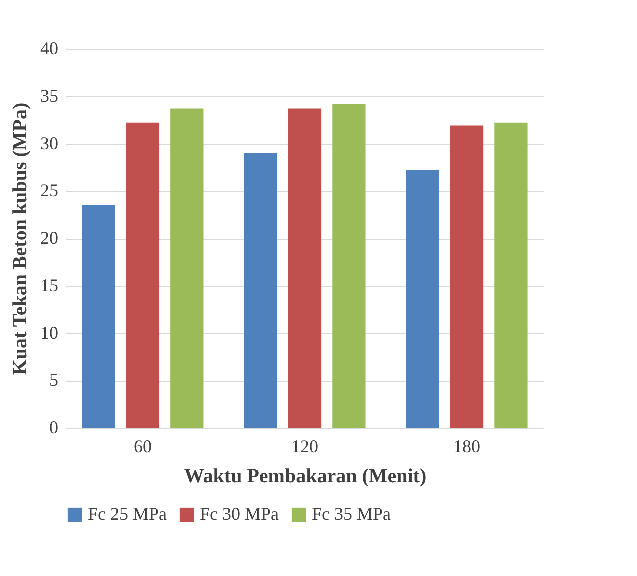  Describe the element at coordinates (49, 143) in the screenshot. I see `y-tick-label: 30` at that location.